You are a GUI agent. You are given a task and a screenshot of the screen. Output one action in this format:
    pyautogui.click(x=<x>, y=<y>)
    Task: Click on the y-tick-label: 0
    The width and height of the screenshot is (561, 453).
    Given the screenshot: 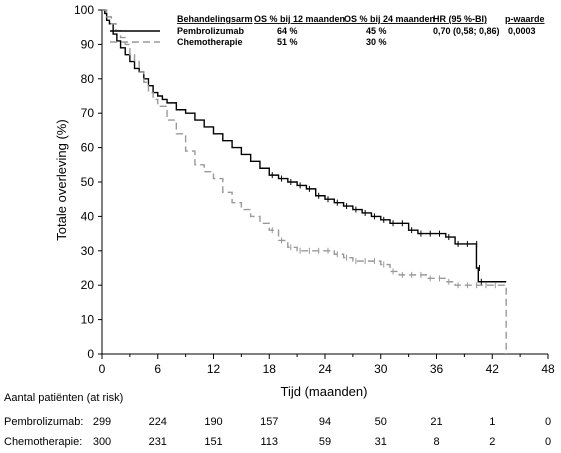 What is the action you would take?
    pyautogui.click(x=90, y=354)
    